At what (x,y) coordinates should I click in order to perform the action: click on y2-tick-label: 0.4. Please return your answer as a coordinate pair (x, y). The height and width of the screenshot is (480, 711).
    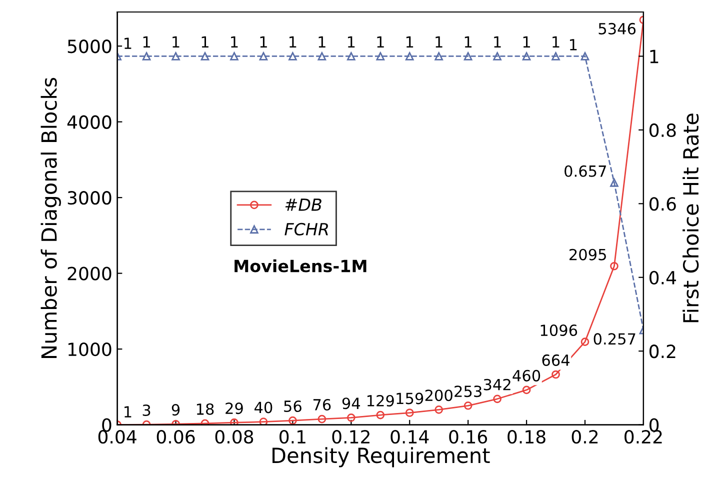
    Looking at the image, I should click on (663, 277).